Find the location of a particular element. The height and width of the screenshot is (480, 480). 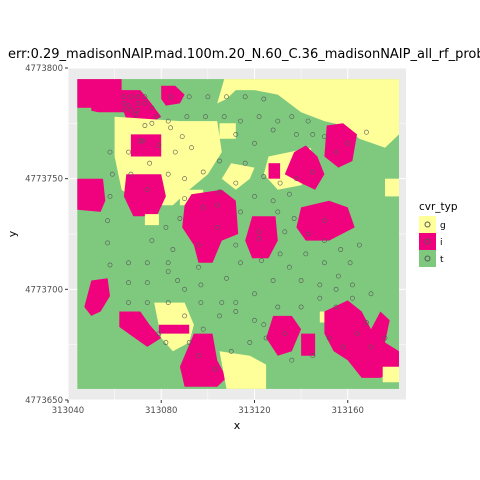

x-tick-label: 313120 is located at coordinates (254, 411).